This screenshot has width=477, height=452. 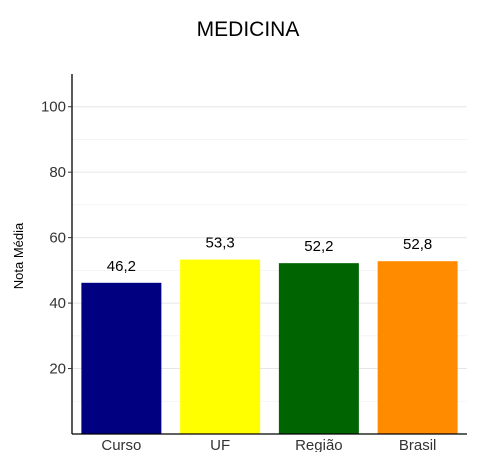 I want to click on bar-região, so click(x=318, y=348).